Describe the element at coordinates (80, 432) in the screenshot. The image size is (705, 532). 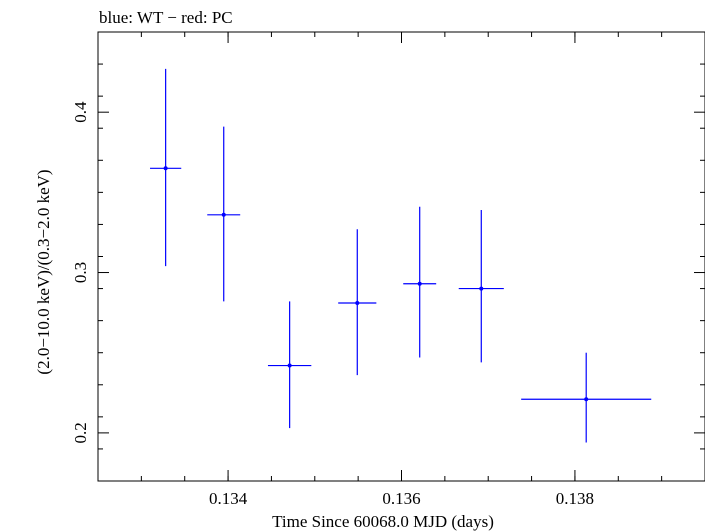
I see `y-tick-label: 0.2` at that location.